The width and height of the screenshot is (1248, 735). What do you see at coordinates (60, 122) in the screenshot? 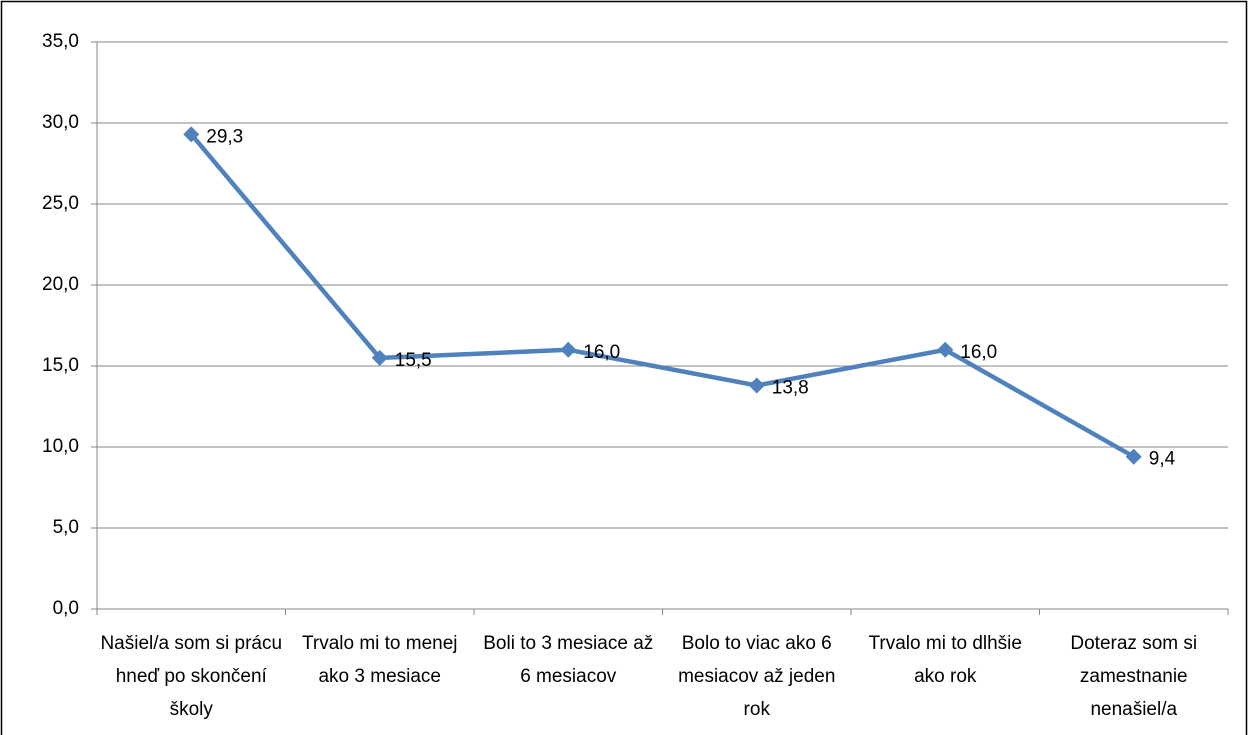
I see `y-tick-label: 30,0` at bounding box center [60, 122].